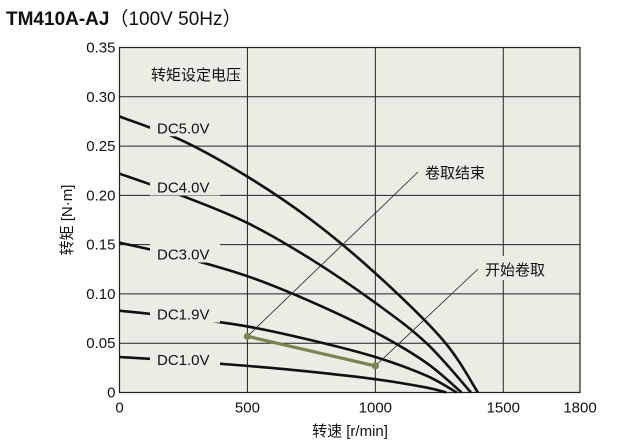 This screenshot has width=623, height=444. What do you see at coordinates (350, 431) in the screenshot?
I see `x-axis-label: 转速 [r/min]` at bounding box center [350, 431].